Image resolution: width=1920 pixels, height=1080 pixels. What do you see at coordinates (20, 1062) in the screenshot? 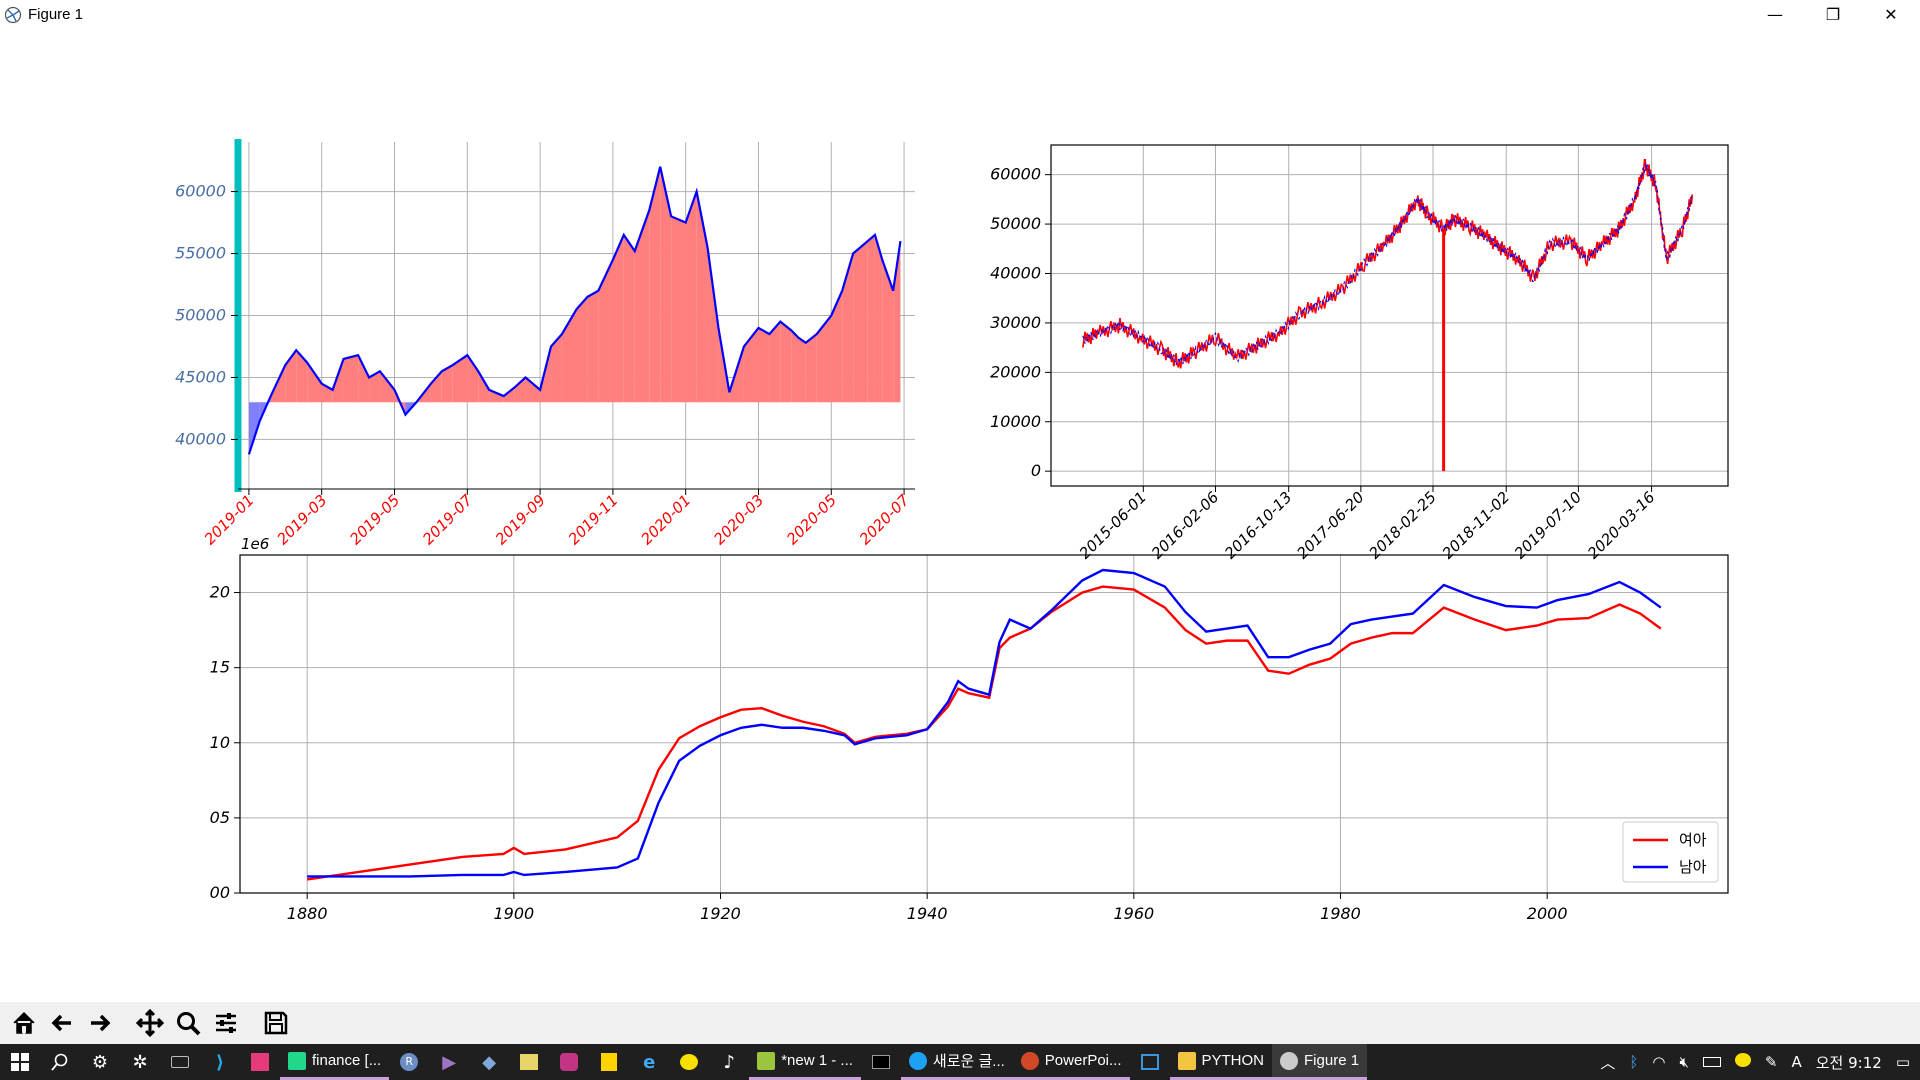
I see `windows-start-icon` at bounding box center [20, 1062].